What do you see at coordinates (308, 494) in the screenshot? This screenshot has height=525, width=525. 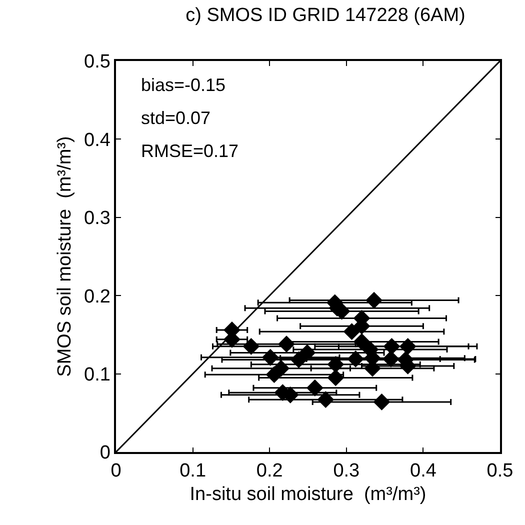 I see `x-axis-title: In-situ soil moisture (m³/m³)` at bounding box center [308, 494].